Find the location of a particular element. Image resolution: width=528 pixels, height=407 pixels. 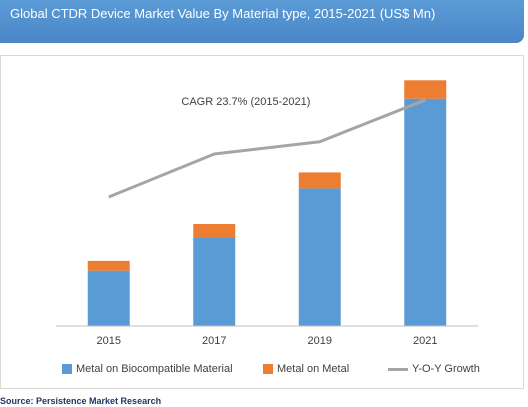

bar-biocompatible-2015 is located at coordinates (108, 298).